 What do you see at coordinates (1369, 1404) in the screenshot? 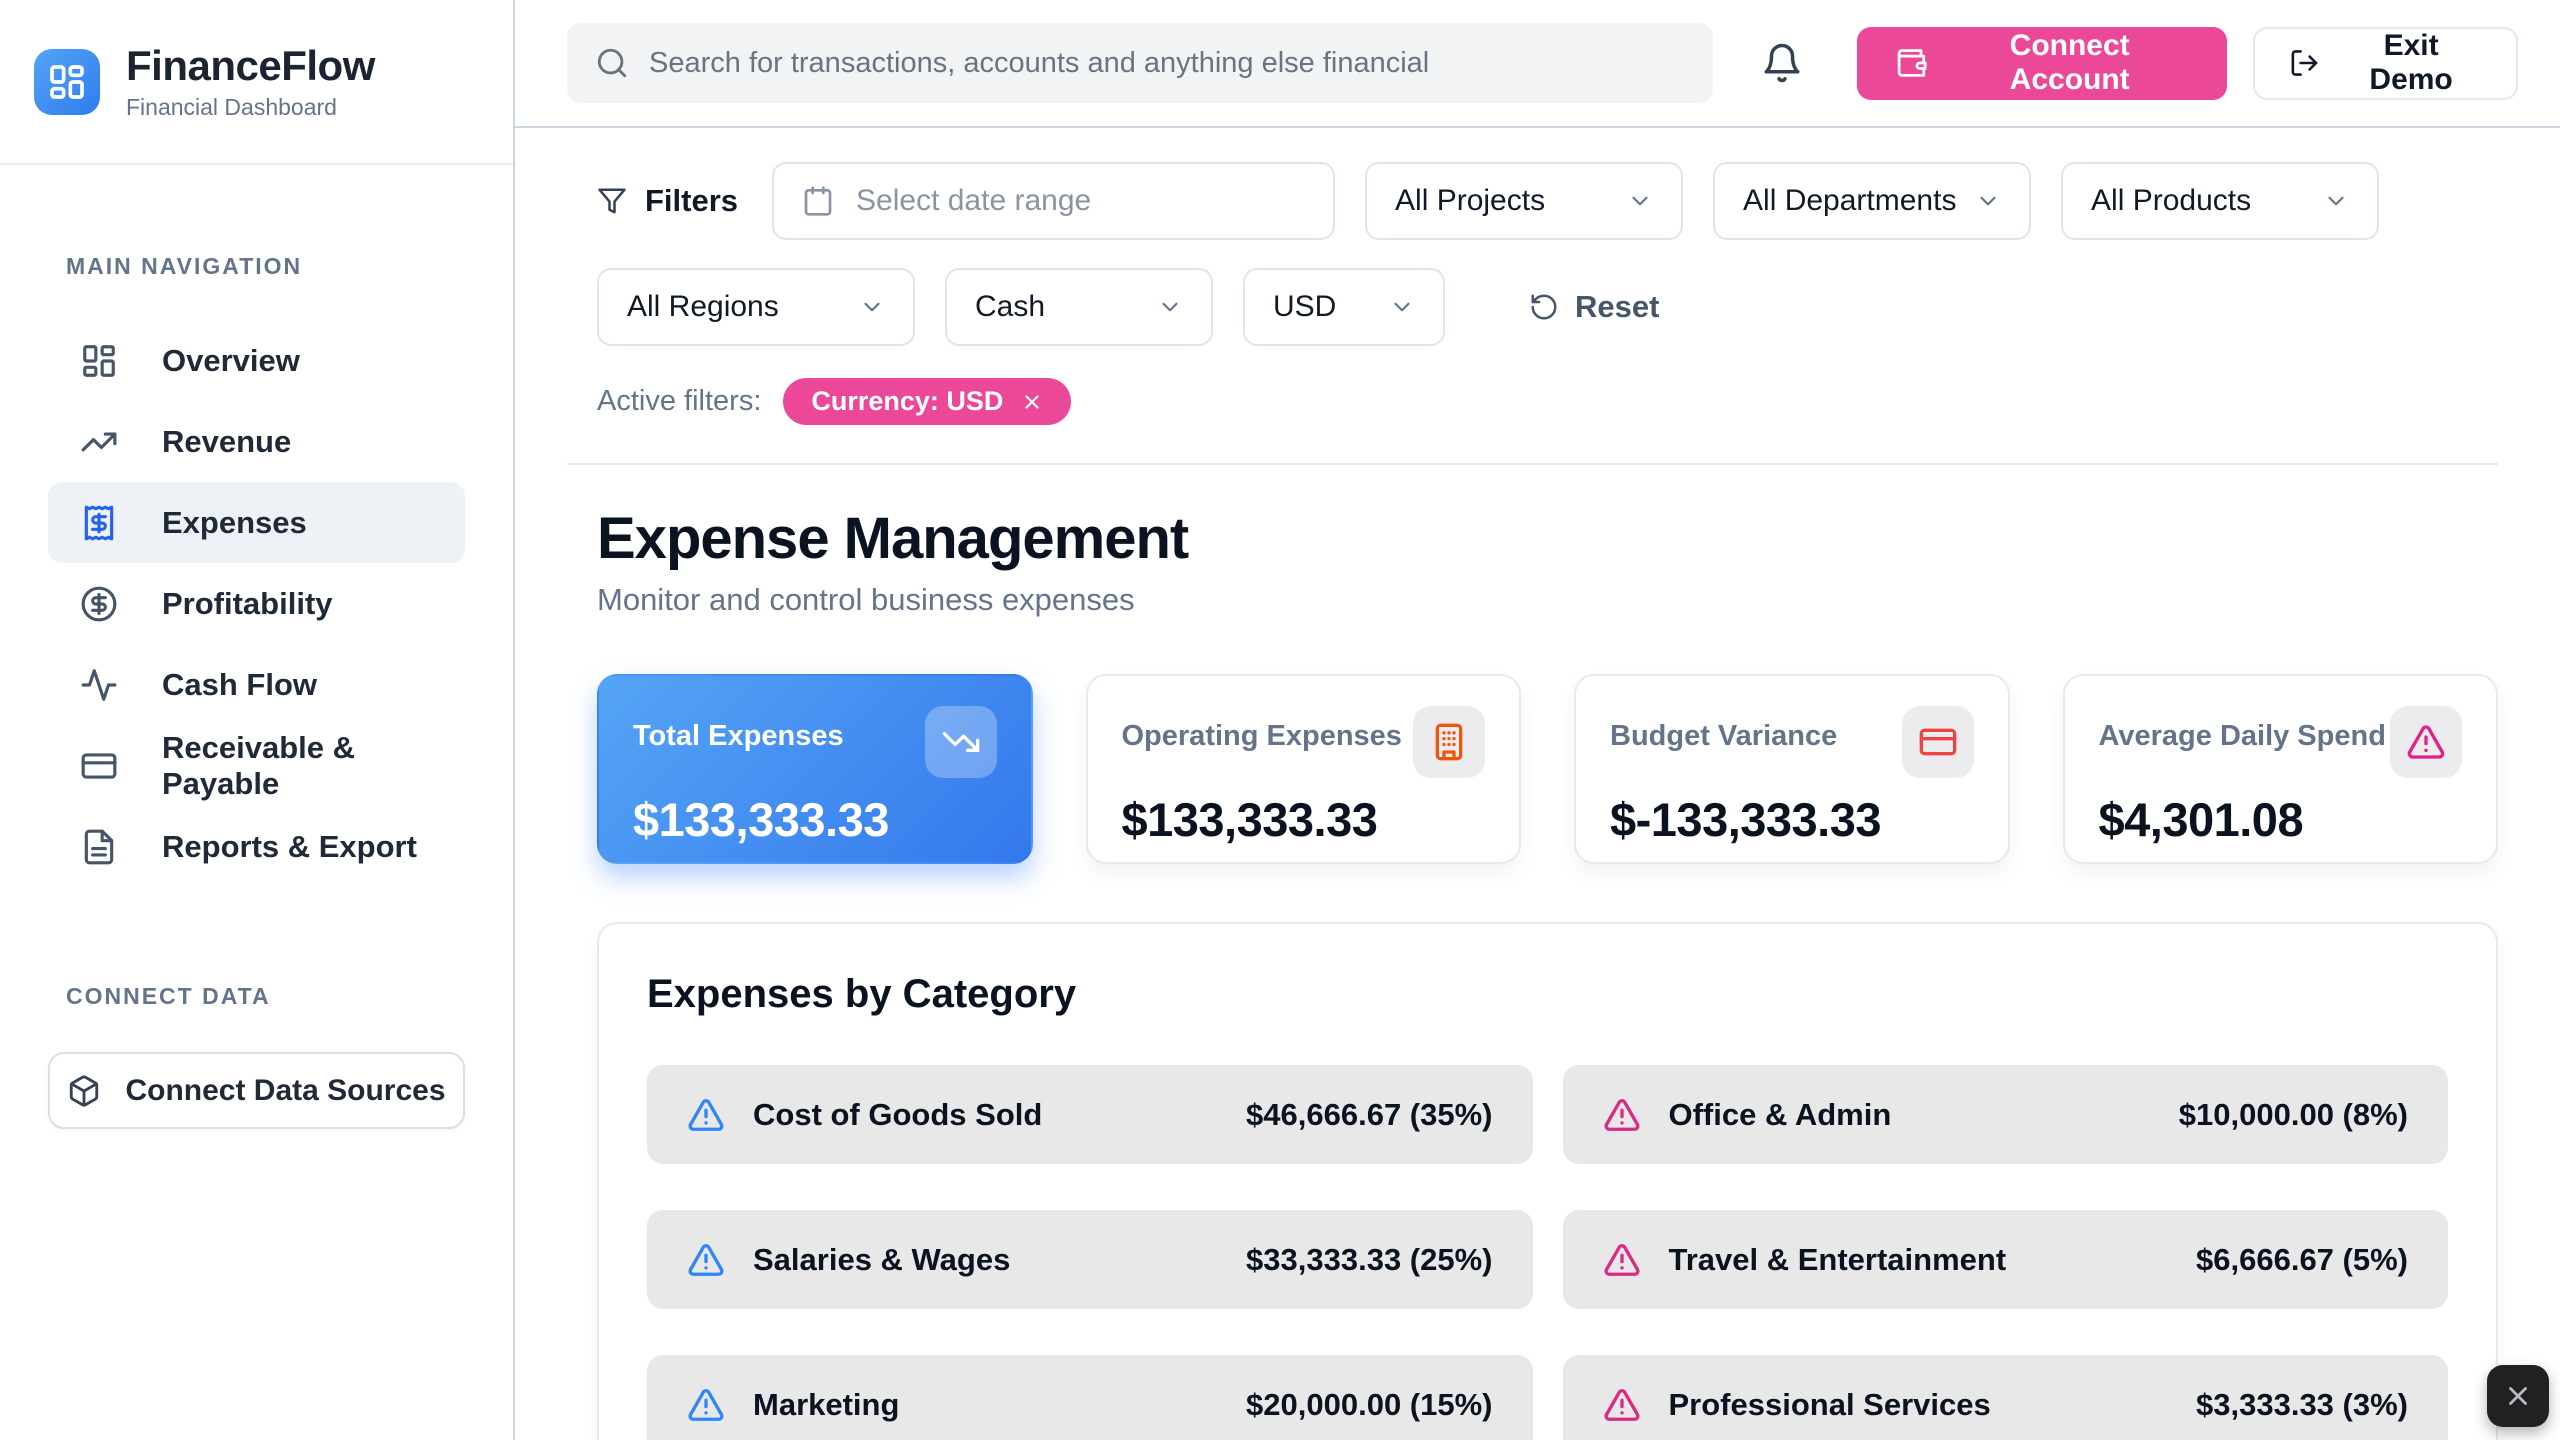
I see `category-value: $20,000.00 (15%)` at bounding box center [1369, 1404].